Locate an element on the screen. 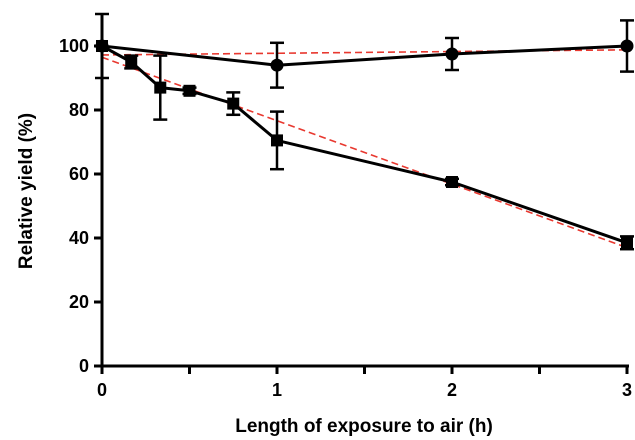 Image resolution: width=635 pixels, height=440 pixels. y-tick-label: 60 is located at coordinates (79, 174).